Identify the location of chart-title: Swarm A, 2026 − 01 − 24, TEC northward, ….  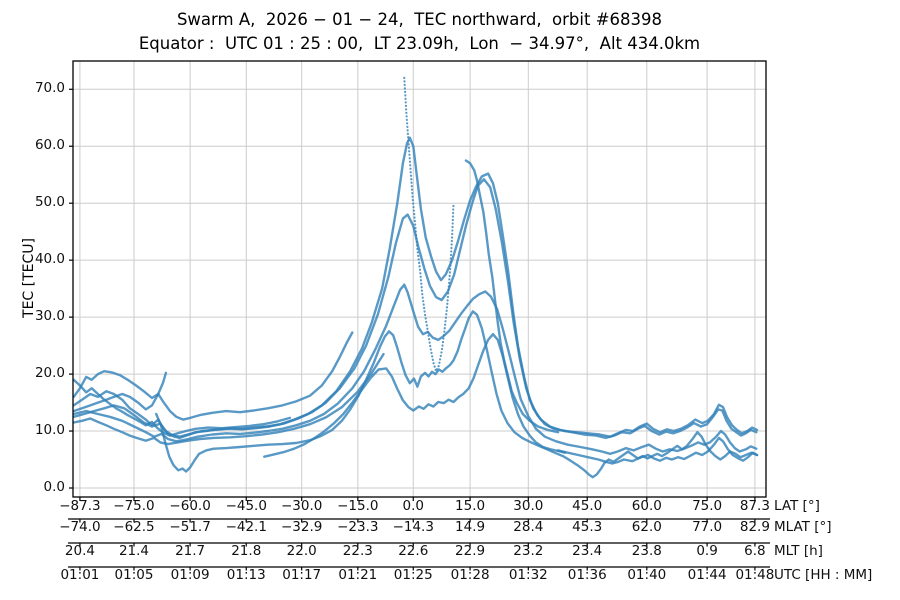
(419, 19).